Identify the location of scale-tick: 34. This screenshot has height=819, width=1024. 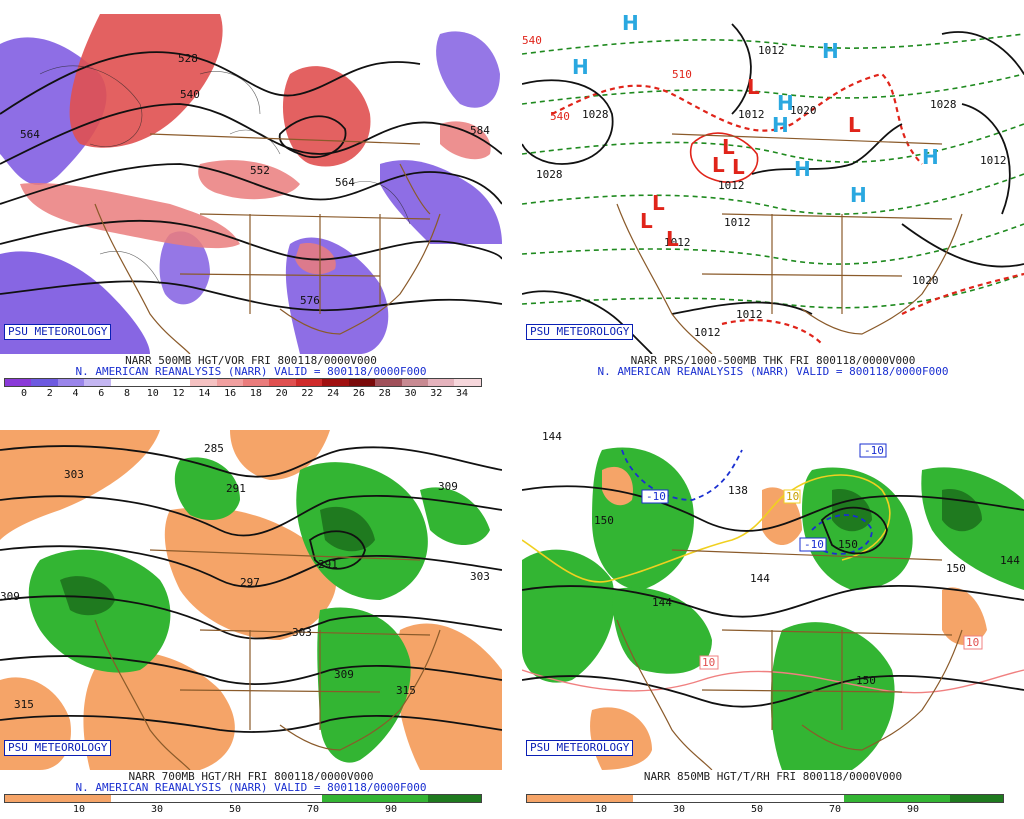
(462, 393).